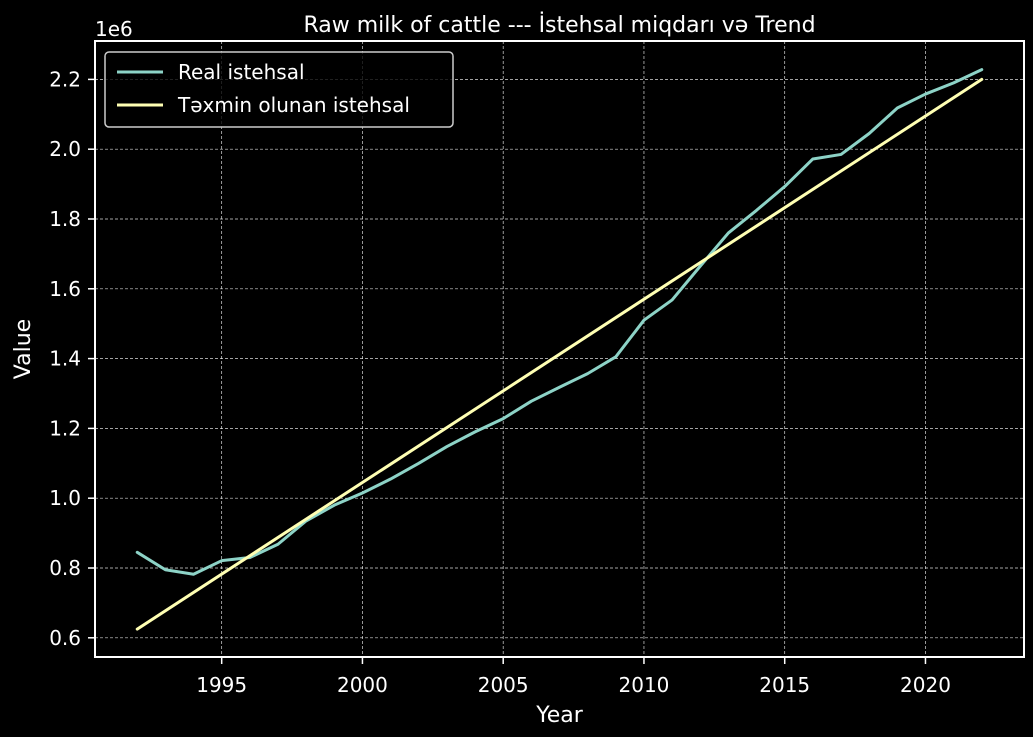 The height and width of the screenshot is (737, 1033). I want to click on y-tick-label: 1.4, so click(65, 359).